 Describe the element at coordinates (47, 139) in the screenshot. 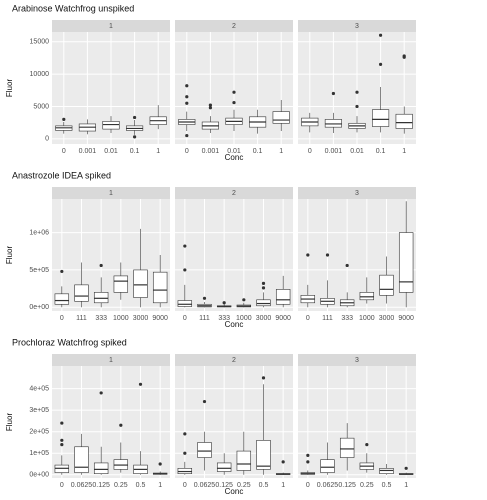

I see `y-tick-label: 0` at that location.